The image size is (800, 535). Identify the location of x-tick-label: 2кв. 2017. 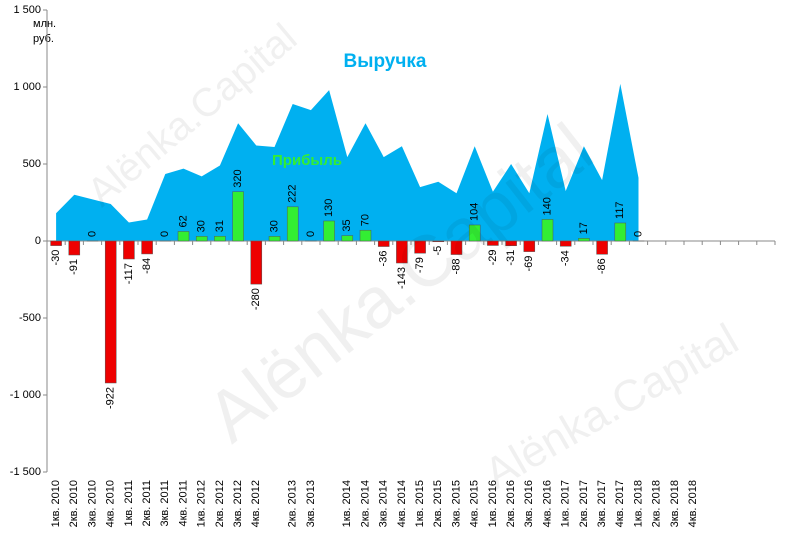
(584, 503).